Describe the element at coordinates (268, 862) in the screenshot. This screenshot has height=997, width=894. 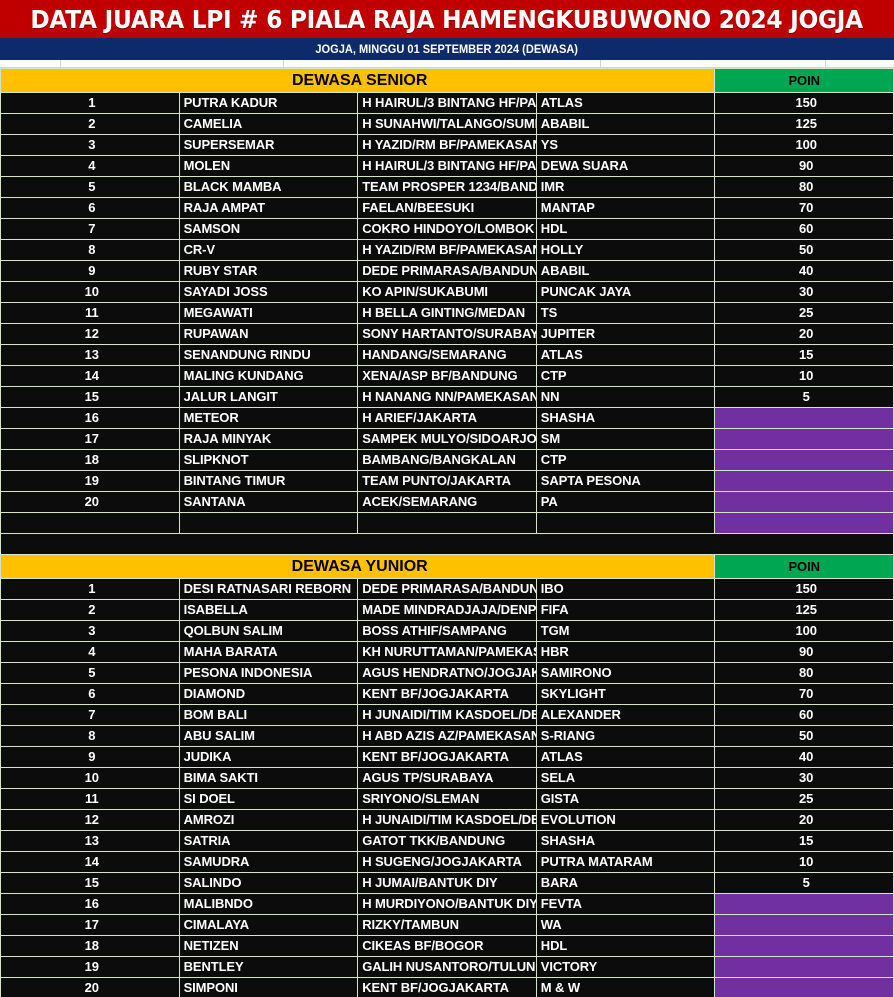
I see `cell-bird-name: SAMUDRA` at that location.